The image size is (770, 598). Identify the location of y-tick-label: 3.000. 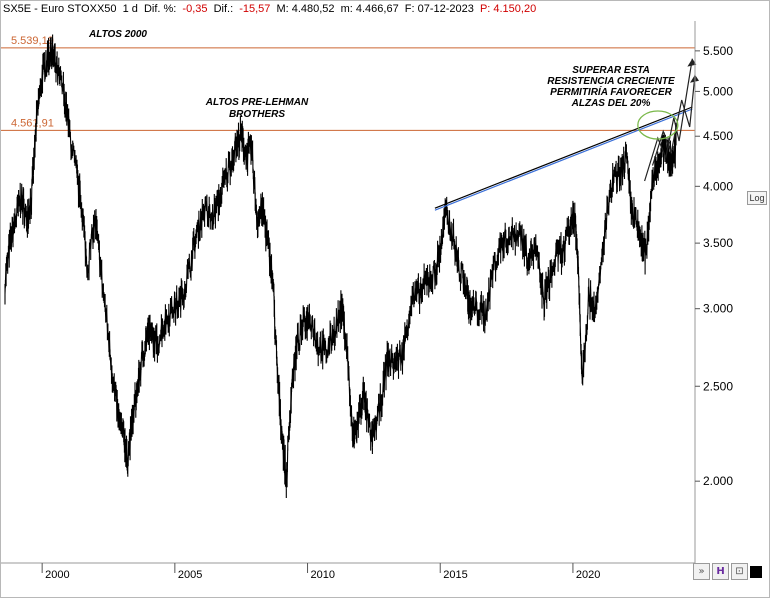
(718, 309).